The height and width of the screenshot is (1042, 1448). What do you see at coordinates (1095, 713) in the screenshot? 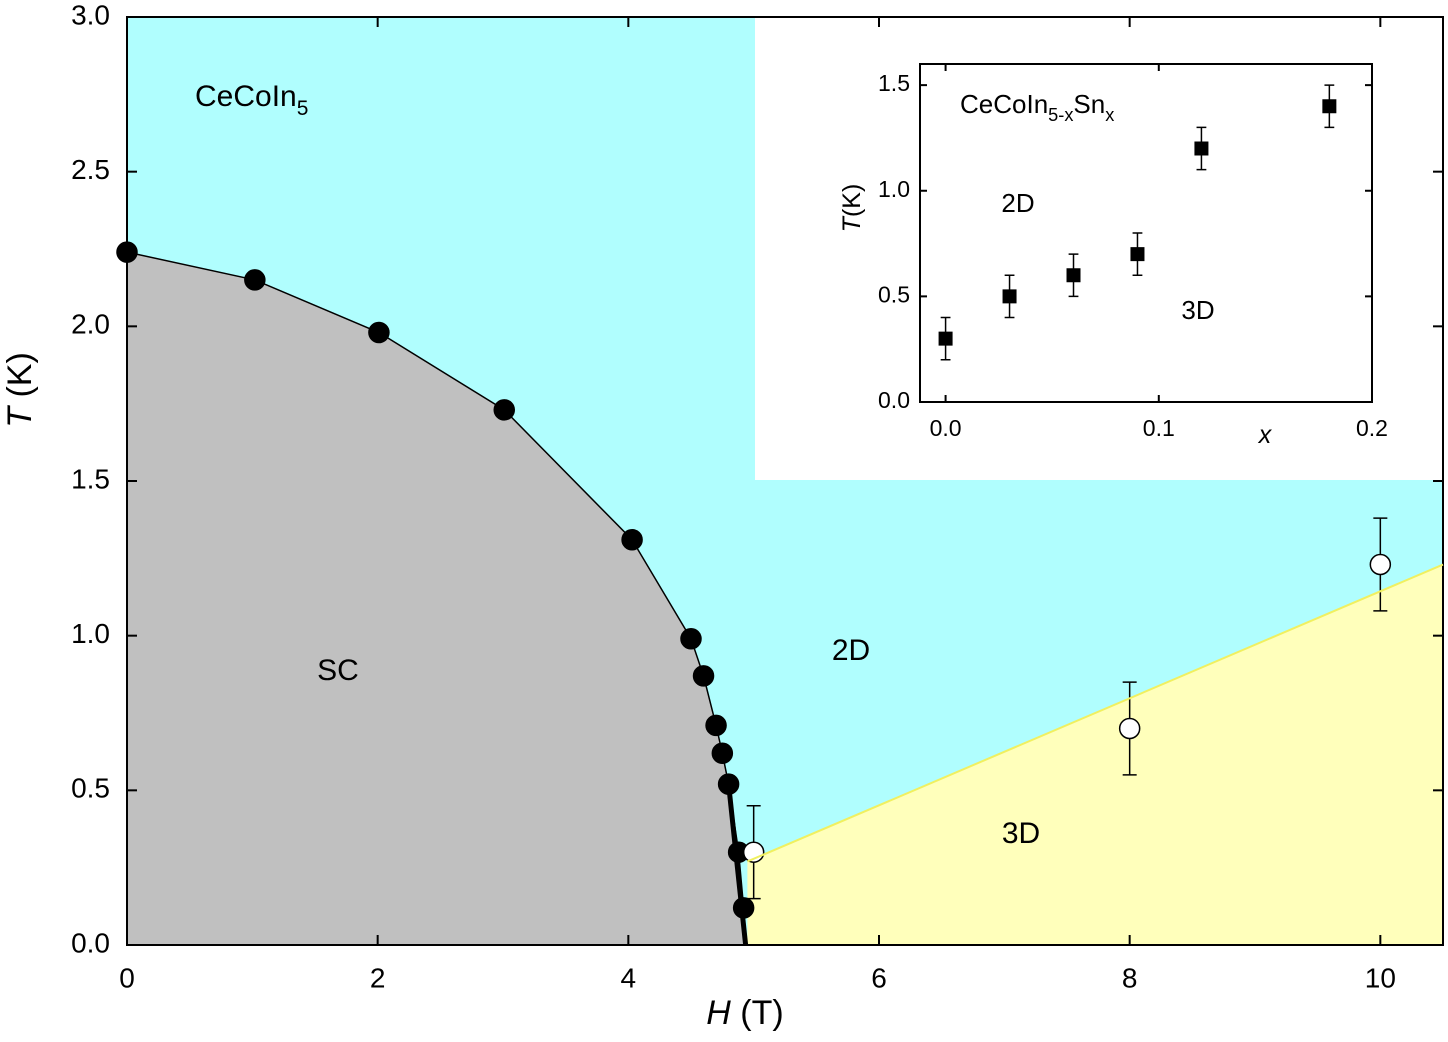
I see `boundary-line` at bounding box center [1095, 713].